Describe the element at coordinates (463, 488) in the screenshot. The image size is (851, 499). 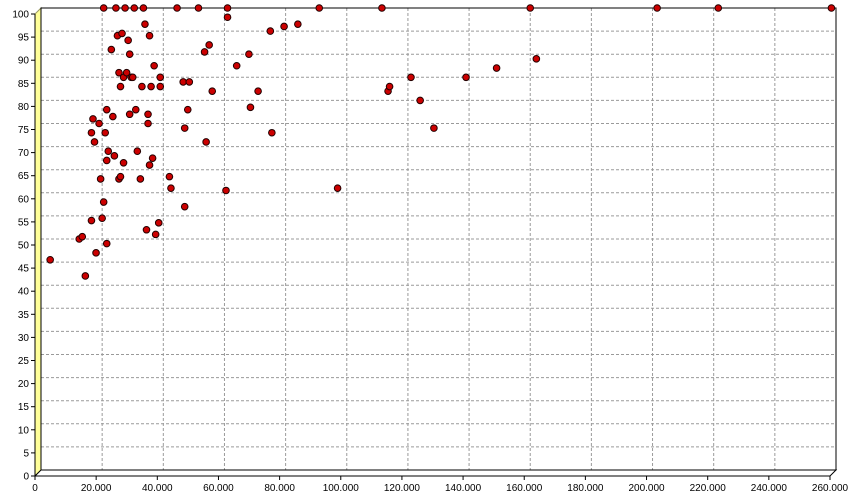
I see `x-tick-label: 140.000` at that location.